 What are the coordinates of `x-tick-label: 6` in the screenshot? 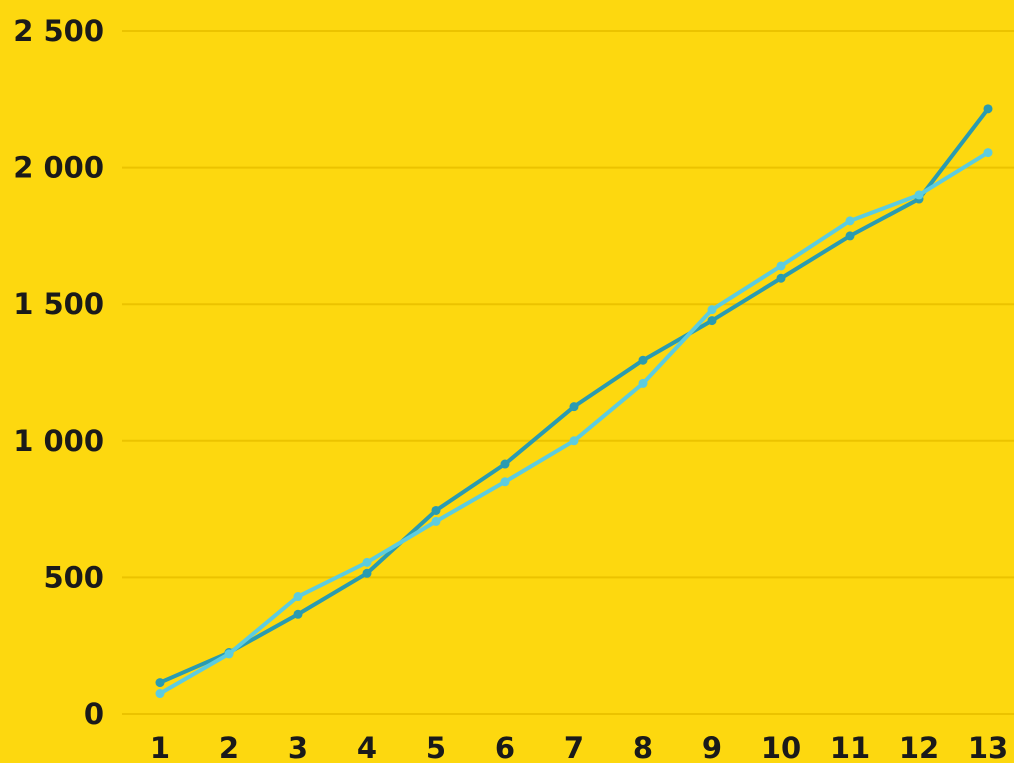 It's located at (505, 747).